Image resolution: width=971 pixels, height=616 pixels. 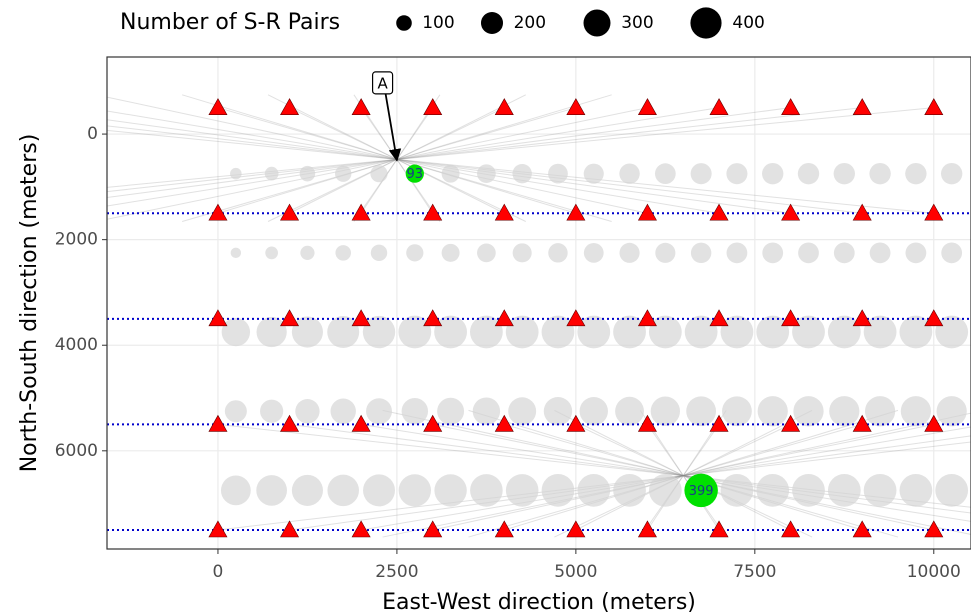 What do you see at coordinates (575, 572) in the screenshot?
I see `x-tick-label: 5000` at bounding box center [575, 572].